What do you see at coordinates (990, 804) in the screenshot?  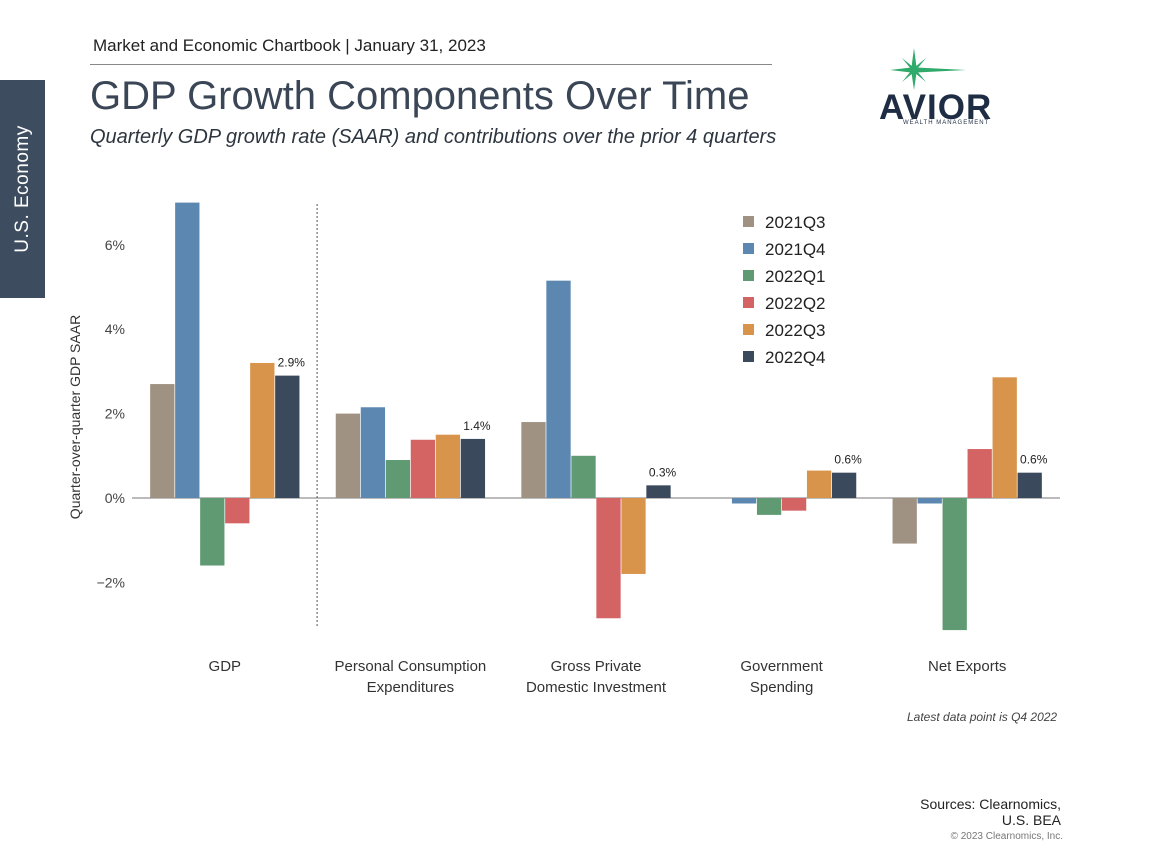 I see `sources-line-1: Sources: Clearnomics,` at bounding box center [990, 804].